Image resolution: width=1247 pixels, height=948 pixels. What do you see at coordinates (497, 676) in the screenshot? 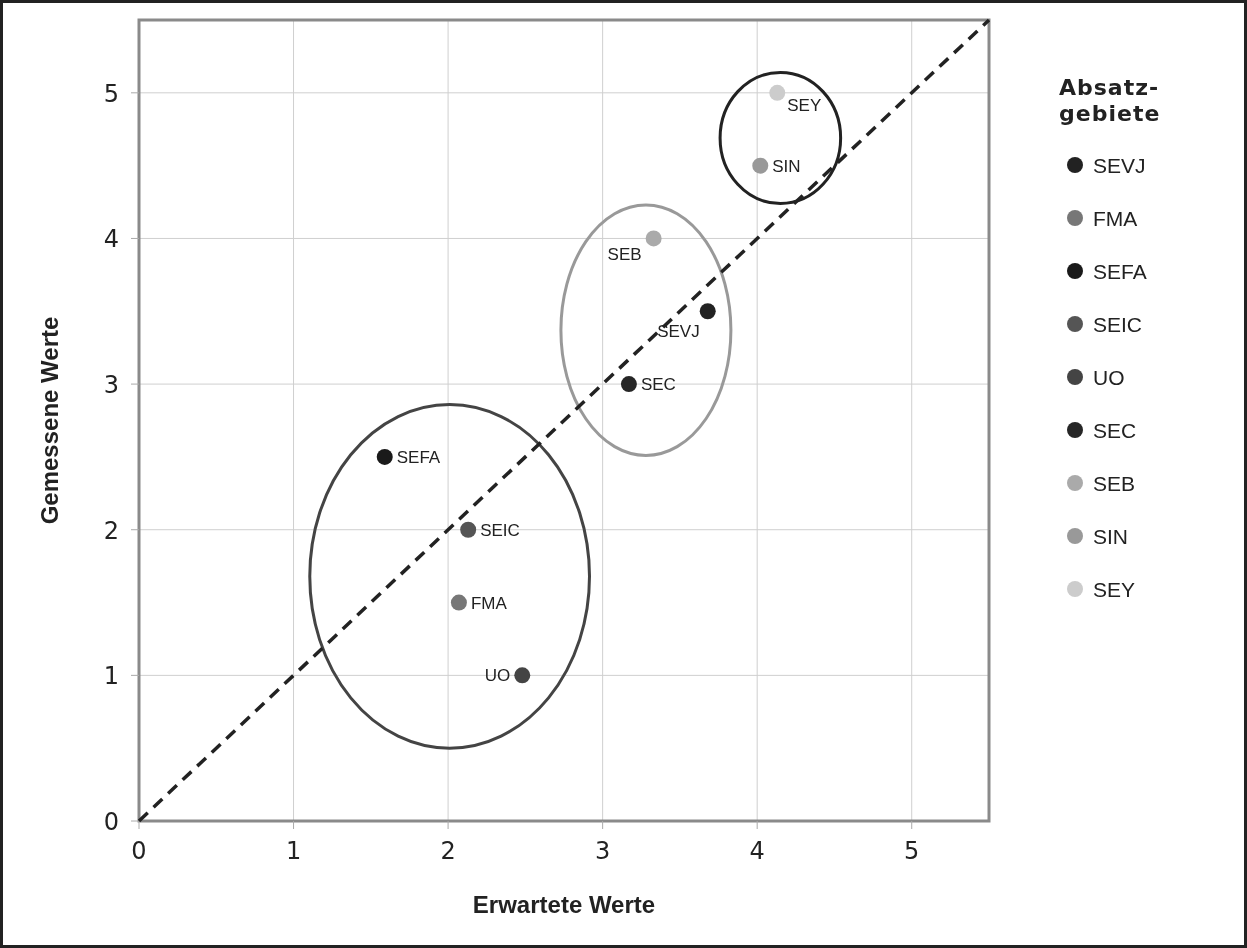
I see `text: UO` at bounding box center [497, 676].